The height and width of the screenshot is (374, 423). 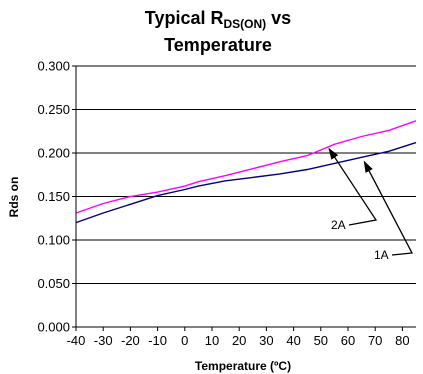 I want to click on x-tick-label: -10, so click(x=157, y=340).